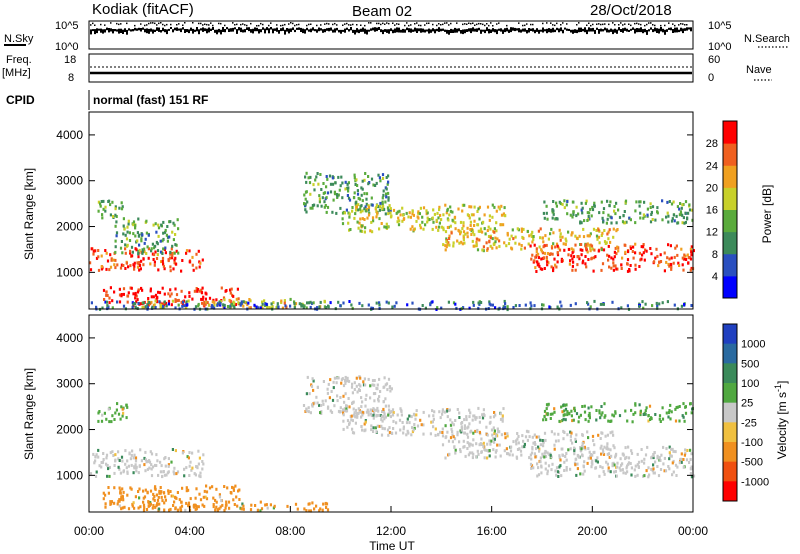  Describe the element at coordinates (714, 60) in the screenshot. I see `nave-right-tick-top: 60` at that location.